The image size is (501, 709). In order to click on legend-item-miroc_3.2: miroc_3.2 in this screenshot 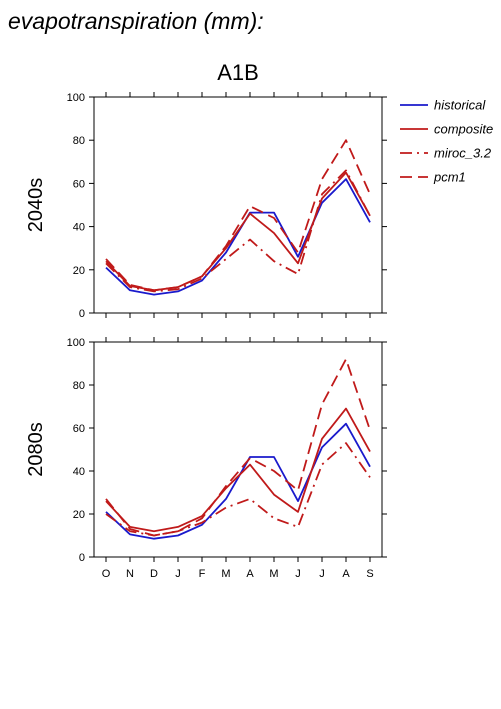, I will do `click(446, 153)`.